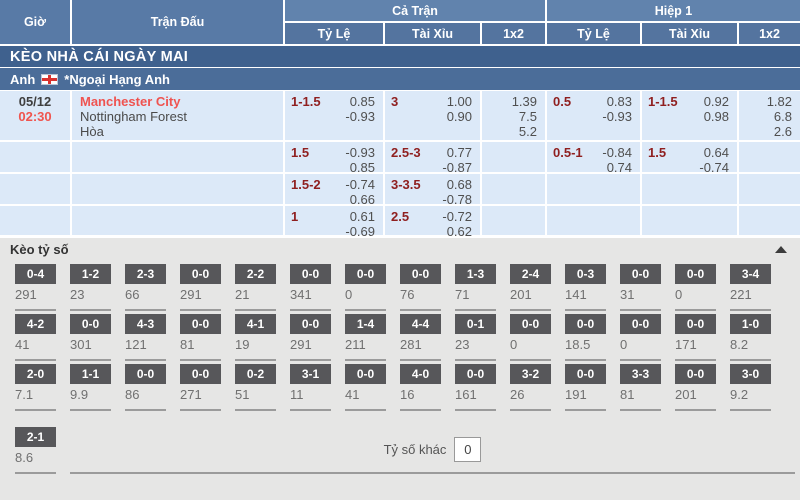  I want to click on score-chip: 1-1, so click(90, 374).